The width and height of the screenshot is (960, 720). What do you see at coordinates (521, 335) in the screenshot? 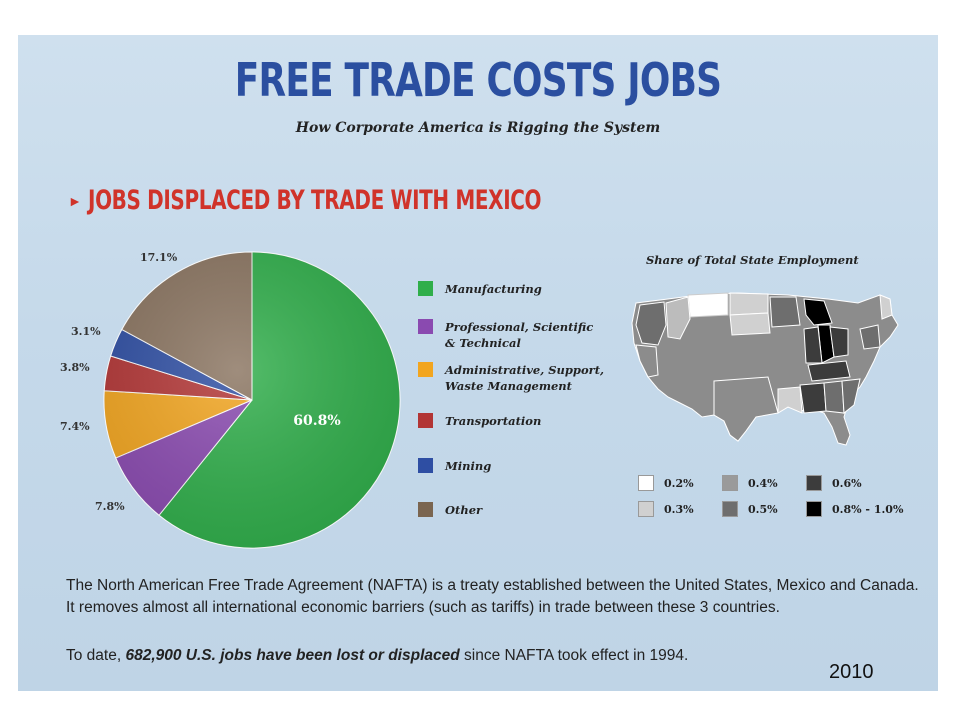
I see `legend-item-professional: Professional, Scientific & Technical` at bounding box center [521, 335].